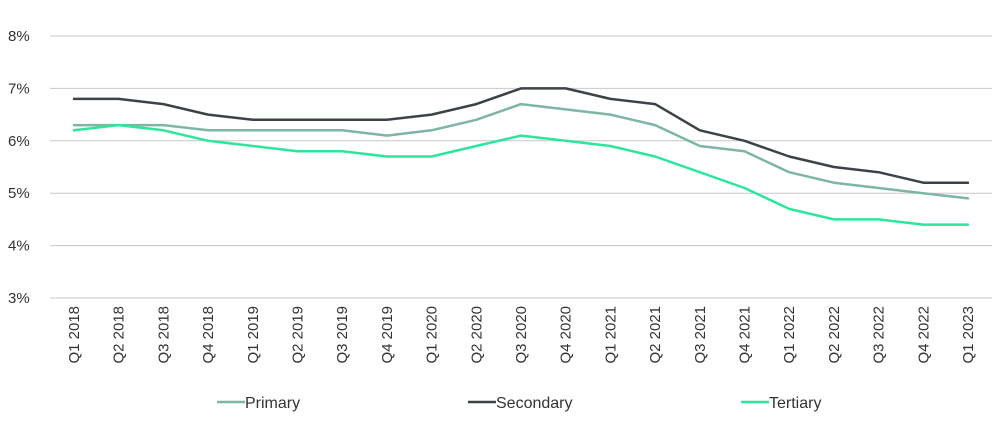 Image resolution: width=1000 pixels, height=425 pixels. What do you see at coordinates (19, 167) in the screenshot?
I see `y-axis: 3% 4% 5% 6% 7% 8%` at bounding box center [19, 167].